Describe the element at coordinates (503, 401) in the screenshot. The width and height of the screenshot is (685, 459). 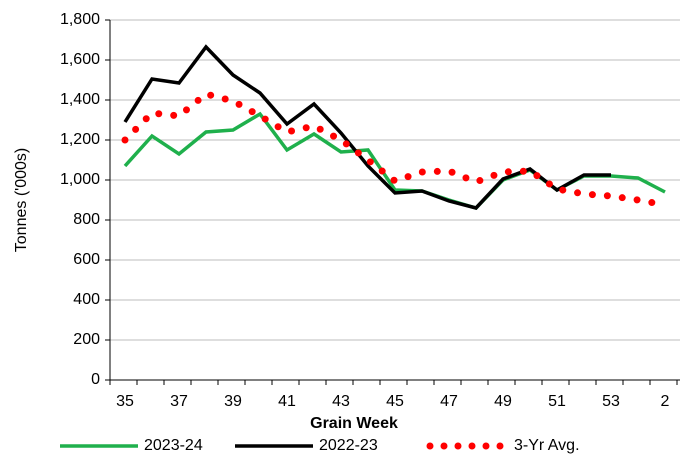
I see `x-tick-label: 49` at that location.